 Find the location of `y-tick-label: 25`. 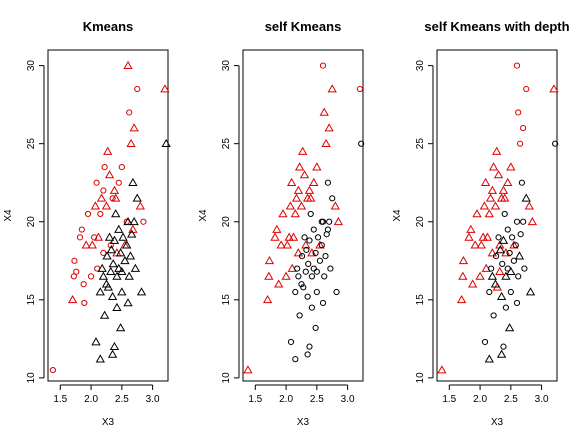

y-tick-label: 25 is located at coordinates (31, 144).